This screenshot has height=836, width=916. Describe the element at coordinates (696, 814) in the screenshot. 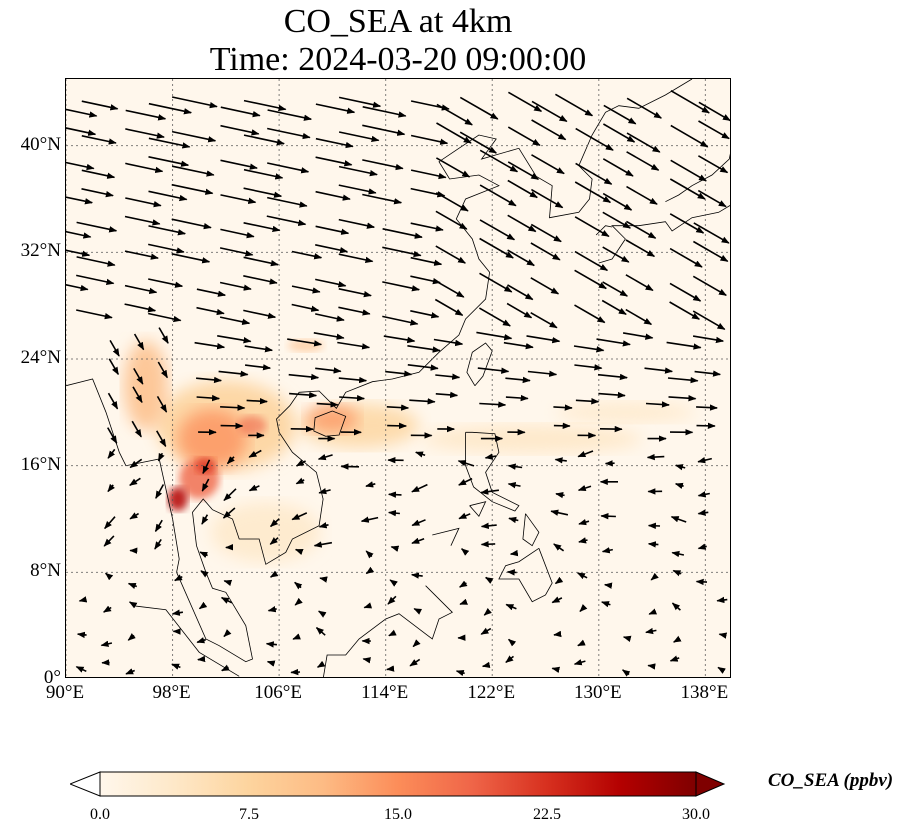

I see `colorbar-tick-label: 30.0` at that location.